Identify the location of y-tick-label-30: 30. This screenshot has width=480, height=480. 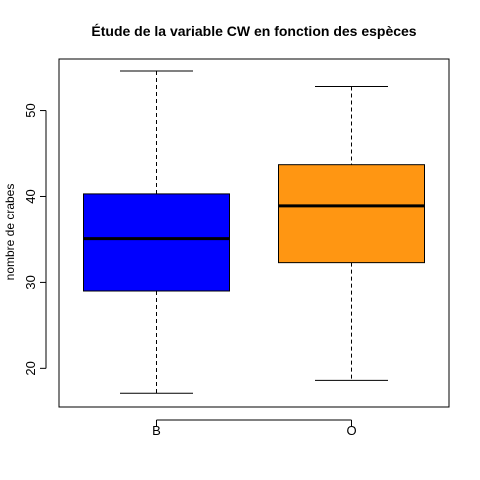
(30, 282).